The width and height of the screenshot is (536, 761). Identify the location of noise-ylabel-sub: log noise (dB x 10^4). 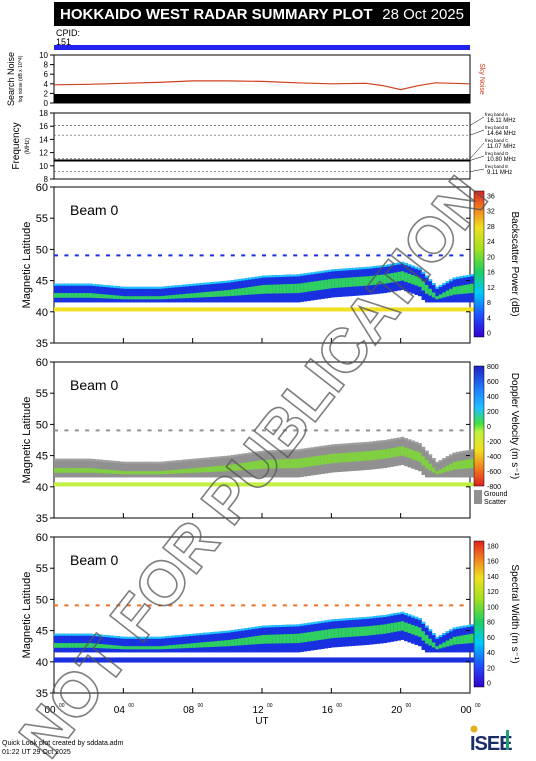
(21, 78).